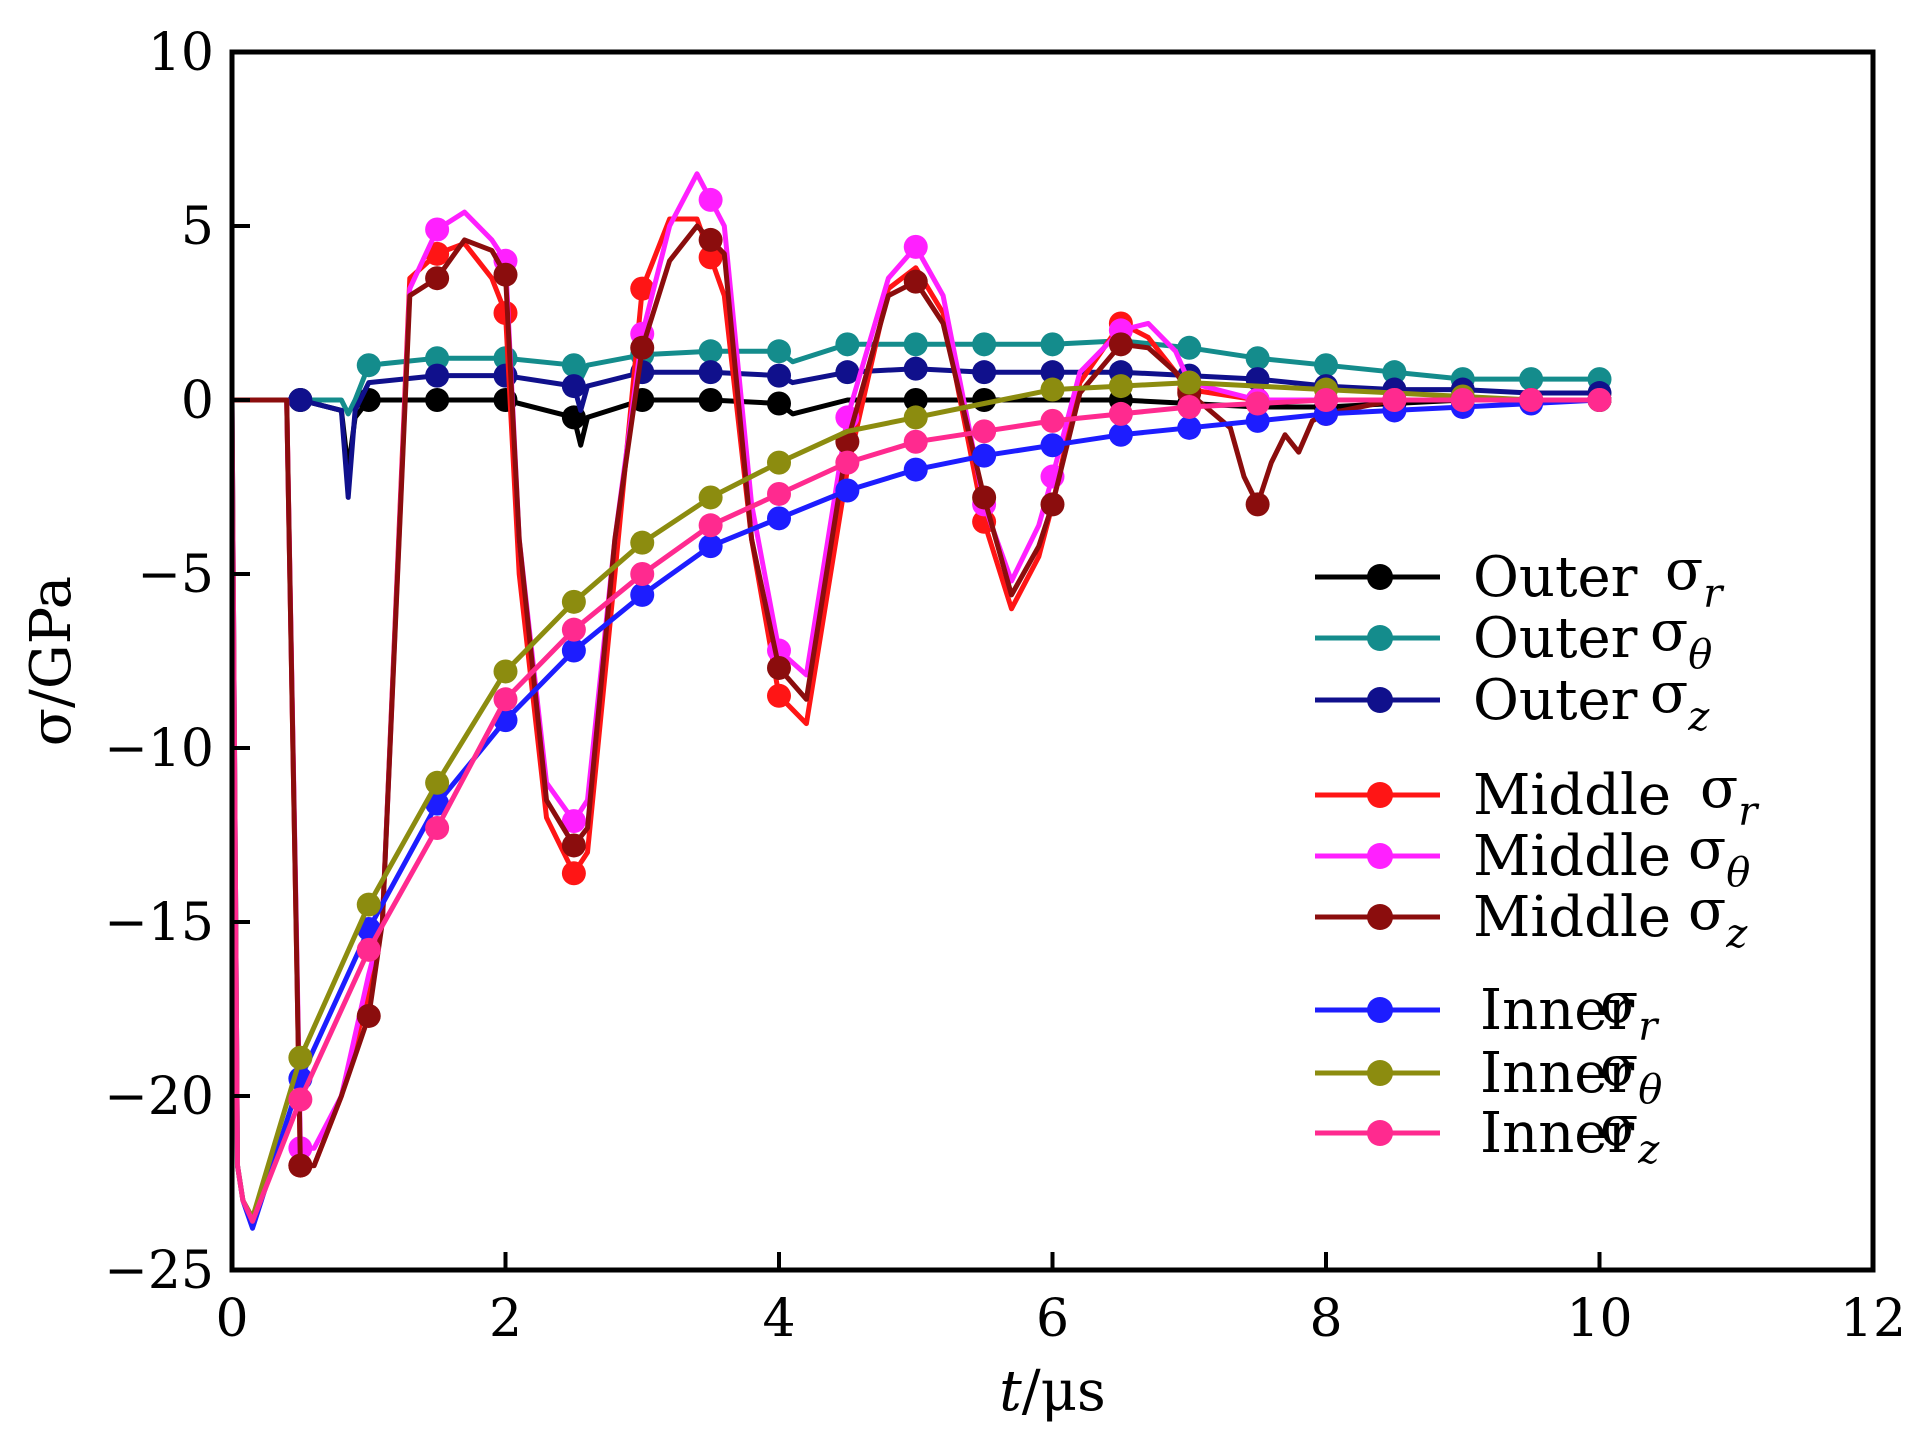  Describe the element at coordinates (51, 661) in the screenshot. I see `y-axis-title: σ/GPa` at that location.